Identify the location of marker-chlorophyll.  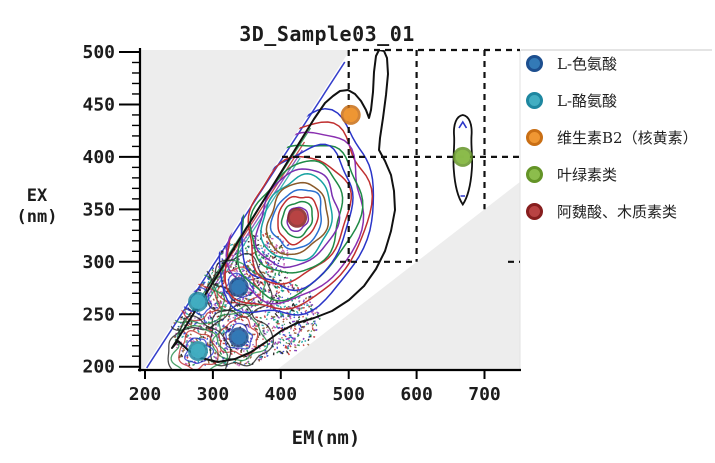
(462, 156).